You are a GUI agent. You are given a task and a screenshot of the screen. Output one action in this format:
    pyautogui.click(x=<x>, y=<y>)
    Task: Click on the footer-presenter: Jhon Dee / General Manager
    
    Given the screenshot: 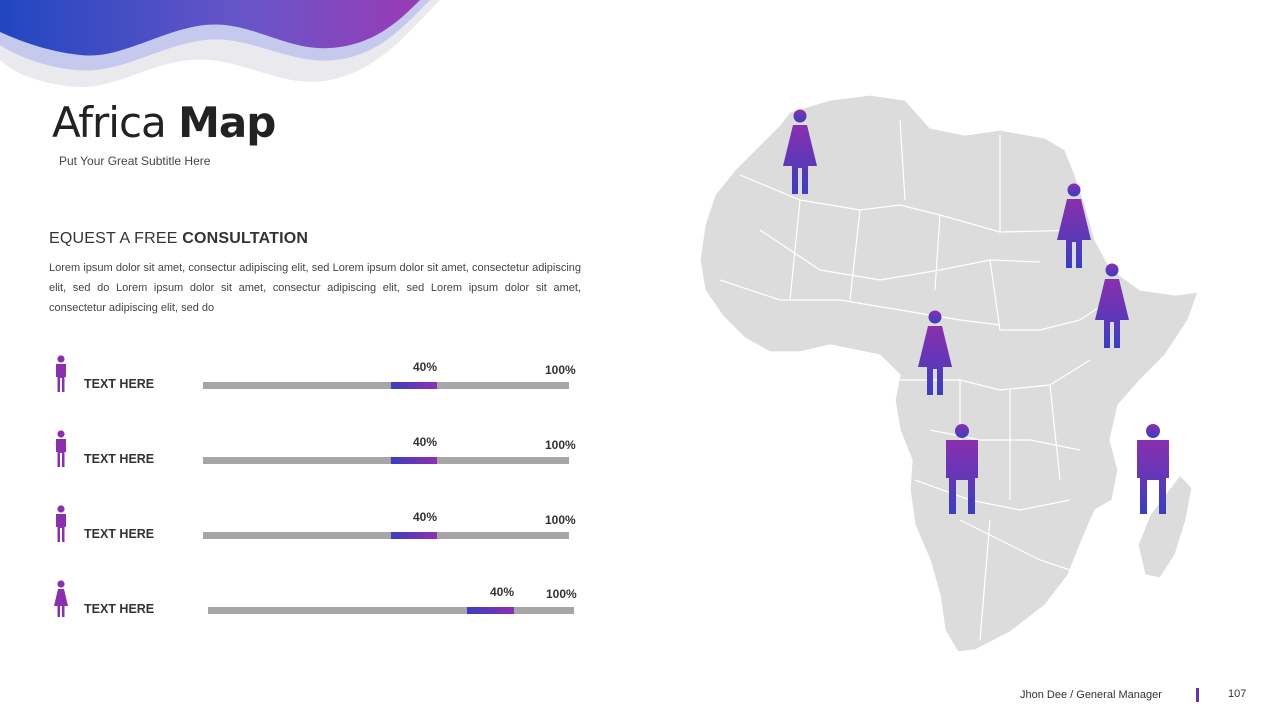 What is the action you would take?
    pyautogui.click(x=1091, y=695)
    